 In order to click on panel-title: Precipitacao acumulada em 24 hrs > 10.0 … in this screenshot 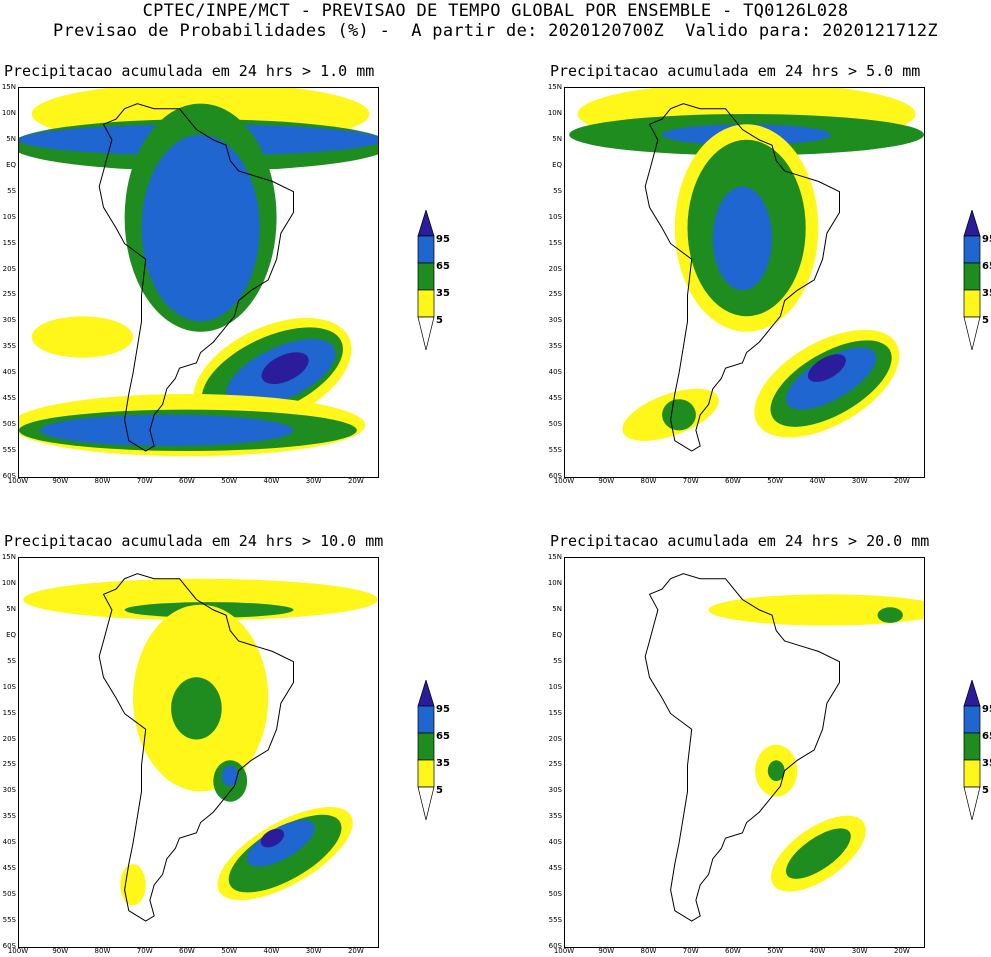, I will do `click(194, 541)`.